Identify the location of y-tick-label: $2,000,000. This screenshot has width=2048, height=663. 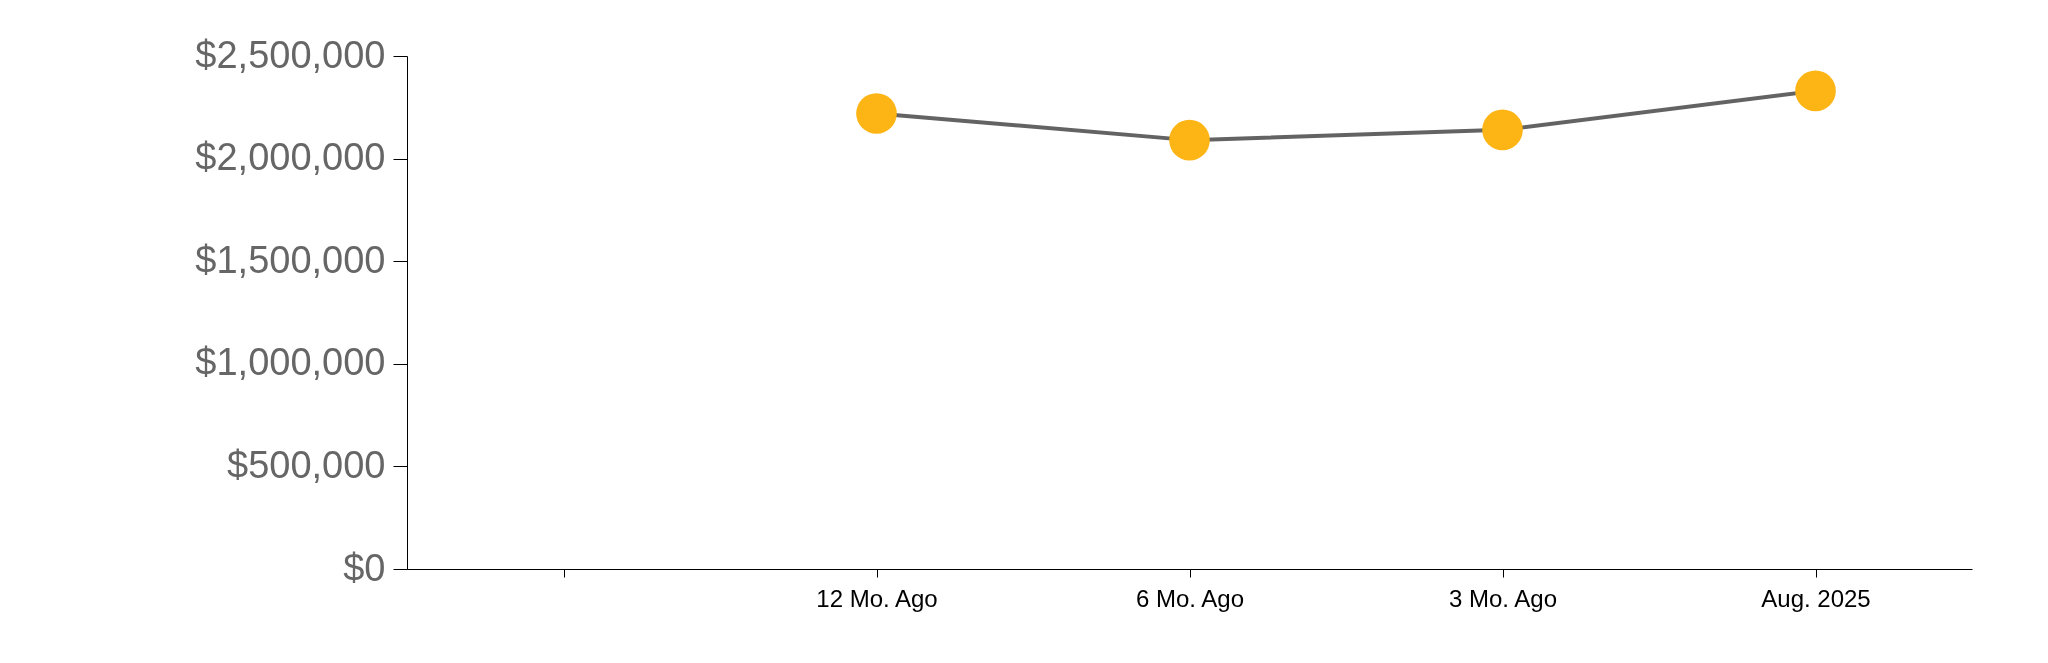
(290, 157).